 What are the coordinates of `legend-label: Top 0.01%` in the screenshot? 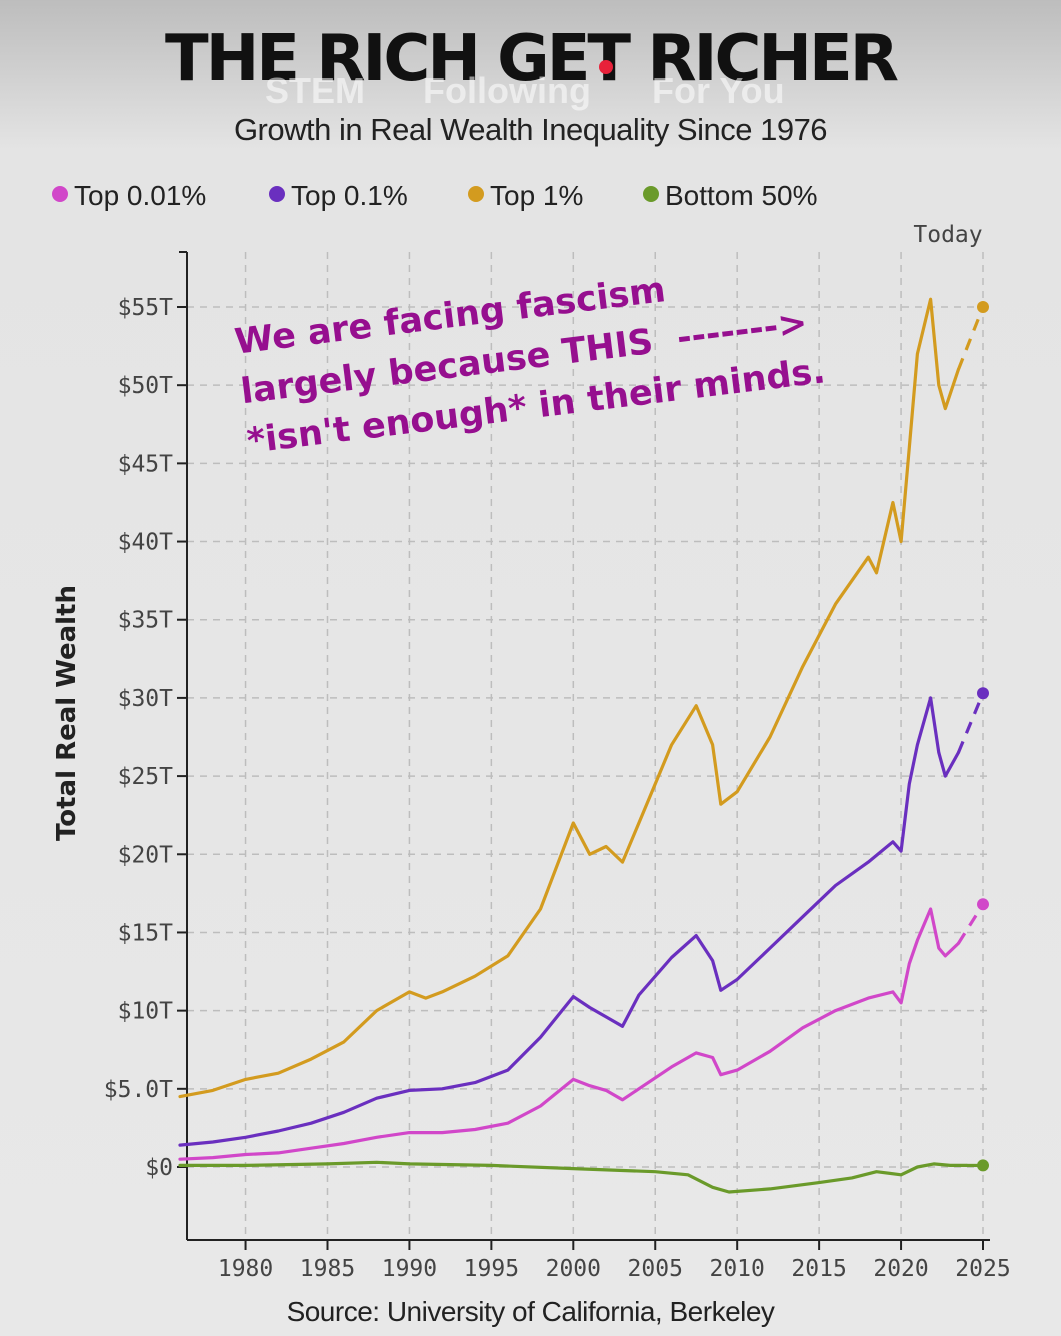 It's located at (140, 195).